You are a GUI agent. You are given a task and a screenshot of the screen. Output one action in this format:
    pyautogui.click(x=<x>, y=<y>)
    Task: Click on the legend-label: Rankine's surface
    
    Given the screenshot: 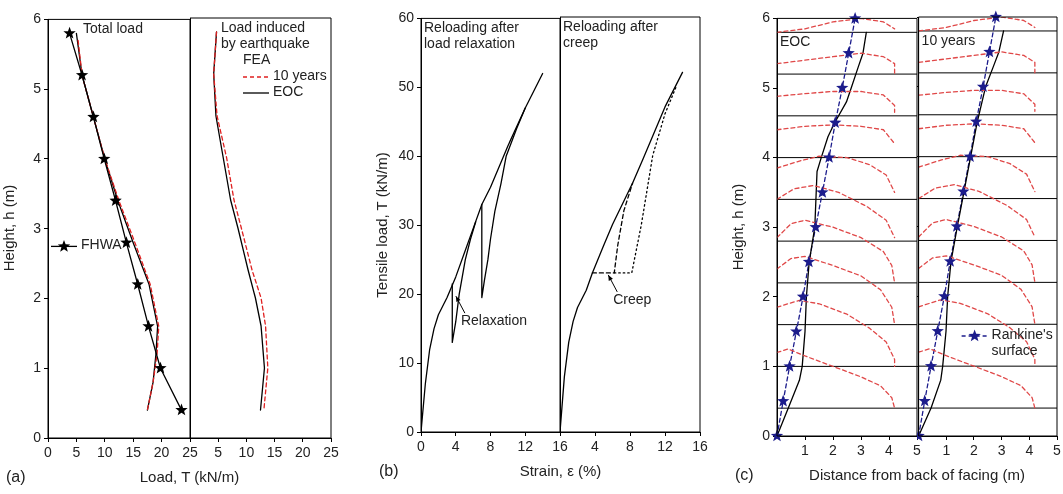 What is the action you would take?
    pyautogui.click(x=1022, y=341)
    